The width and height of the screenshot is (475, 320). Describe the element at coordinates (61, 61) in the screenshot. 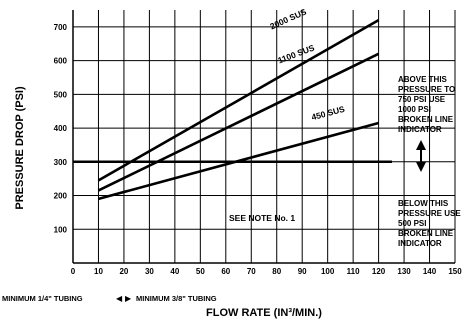

I see `y-tick-label: 600` at that location.